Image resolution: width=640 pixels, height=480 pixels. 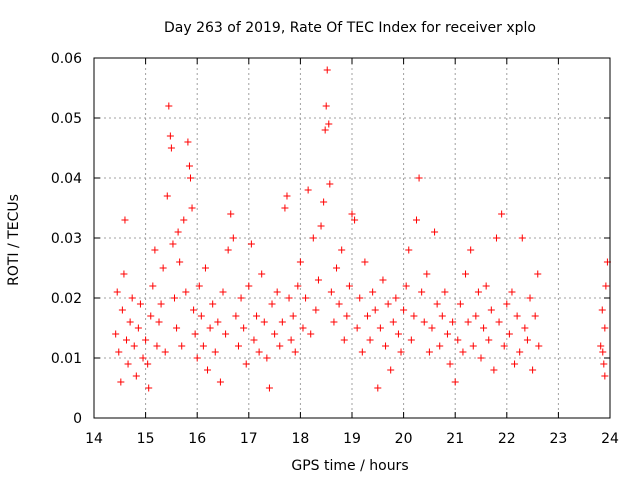 What do you see at coordinates (94, 439) in the screenshot?
I see `x-tick-label: 14` at bounding box center [94, 439].